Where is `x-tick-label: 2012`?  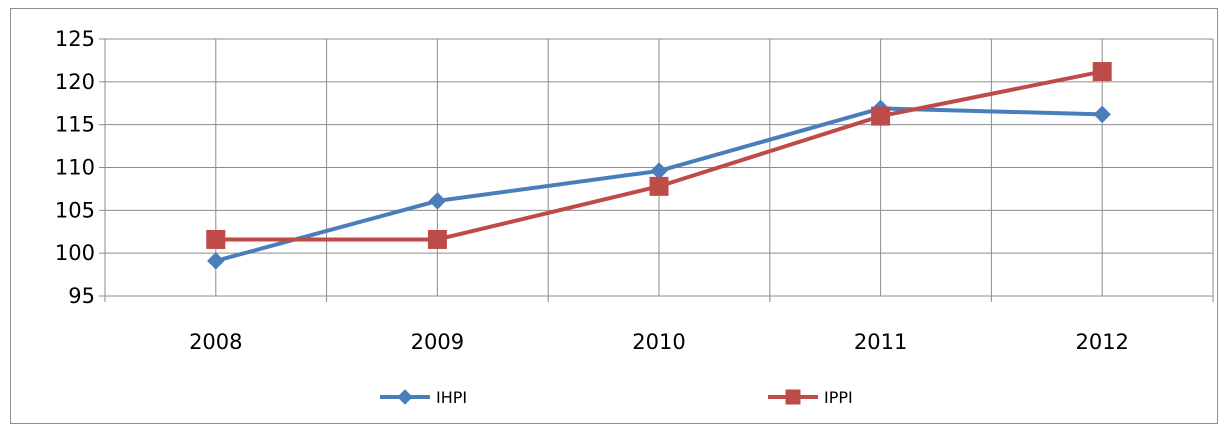
x-tick-label: 2012 is located at coordinates (1101, 342).